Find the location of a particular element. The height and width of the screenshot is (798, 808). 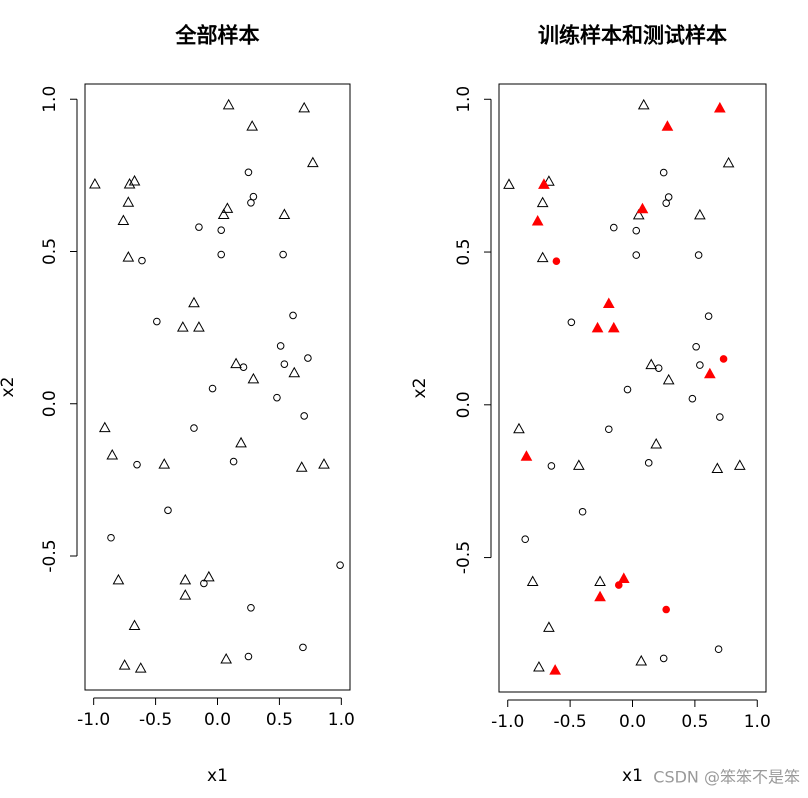

y-axis-label: x2 is located at coordinates (420, 388).